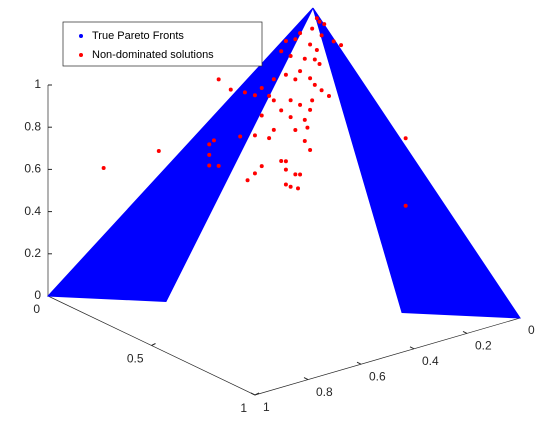 This screenshot has width=550, height=427. Describe the element at coordinates (430, 361) in the screenshot. I see `y-tick-label: 0.4` at that location.